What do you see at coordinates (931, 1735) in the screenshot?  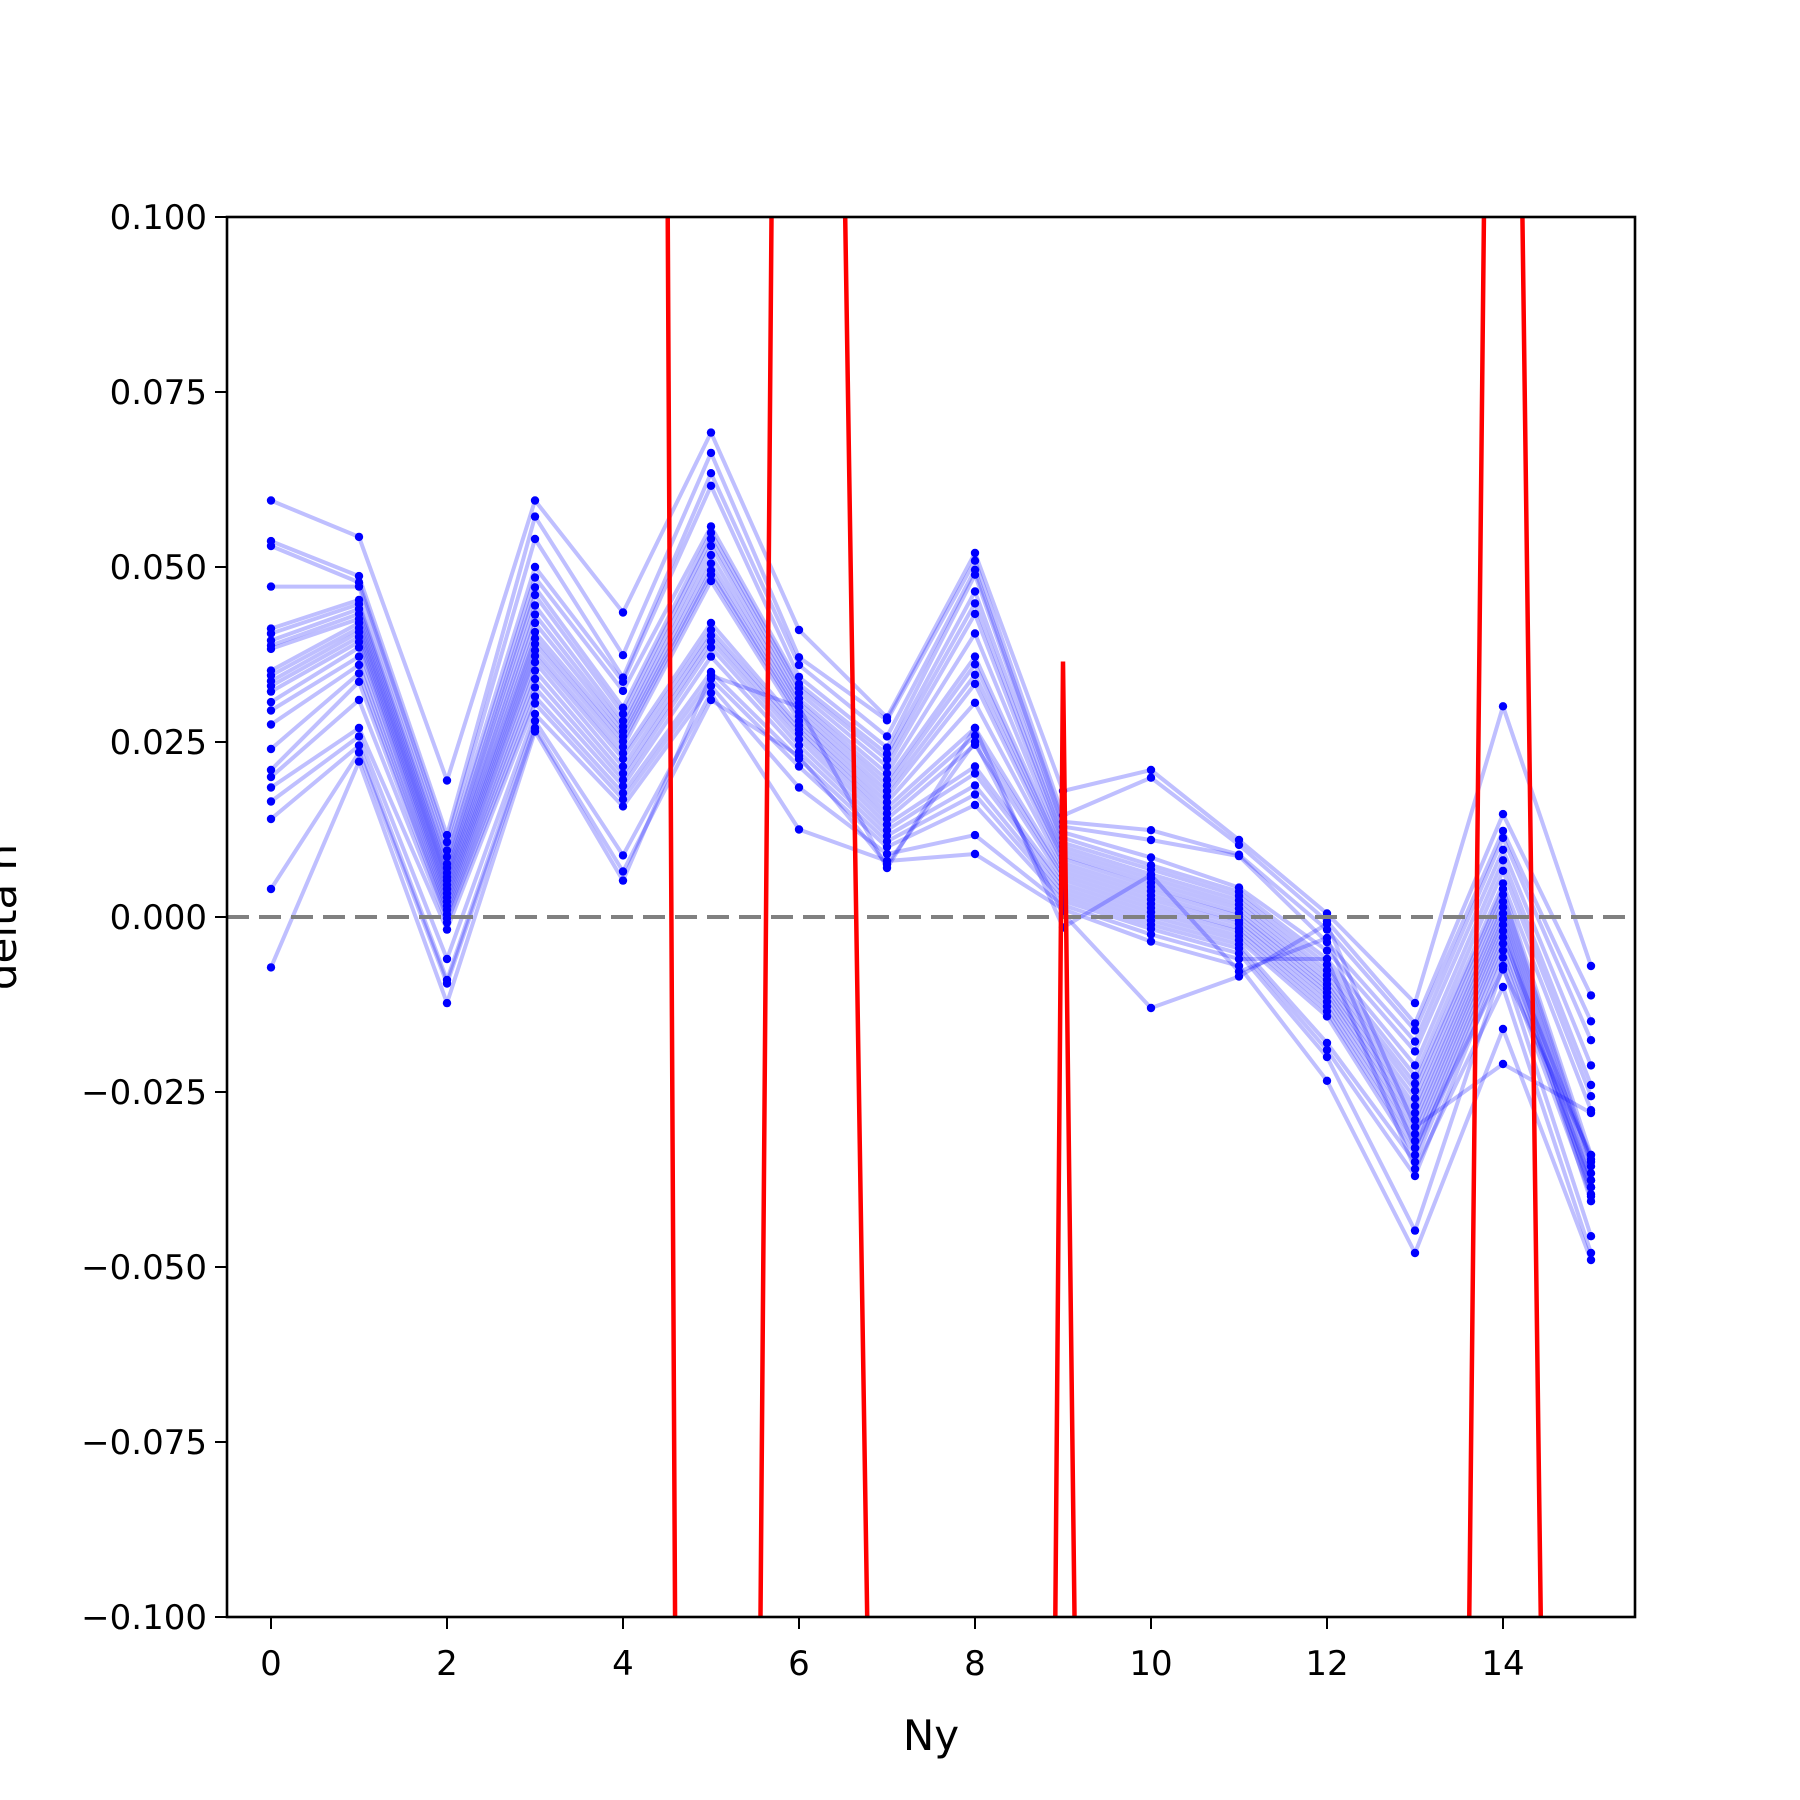 I see `x-axis-label: Ny` at bounding box center [931, 1735].